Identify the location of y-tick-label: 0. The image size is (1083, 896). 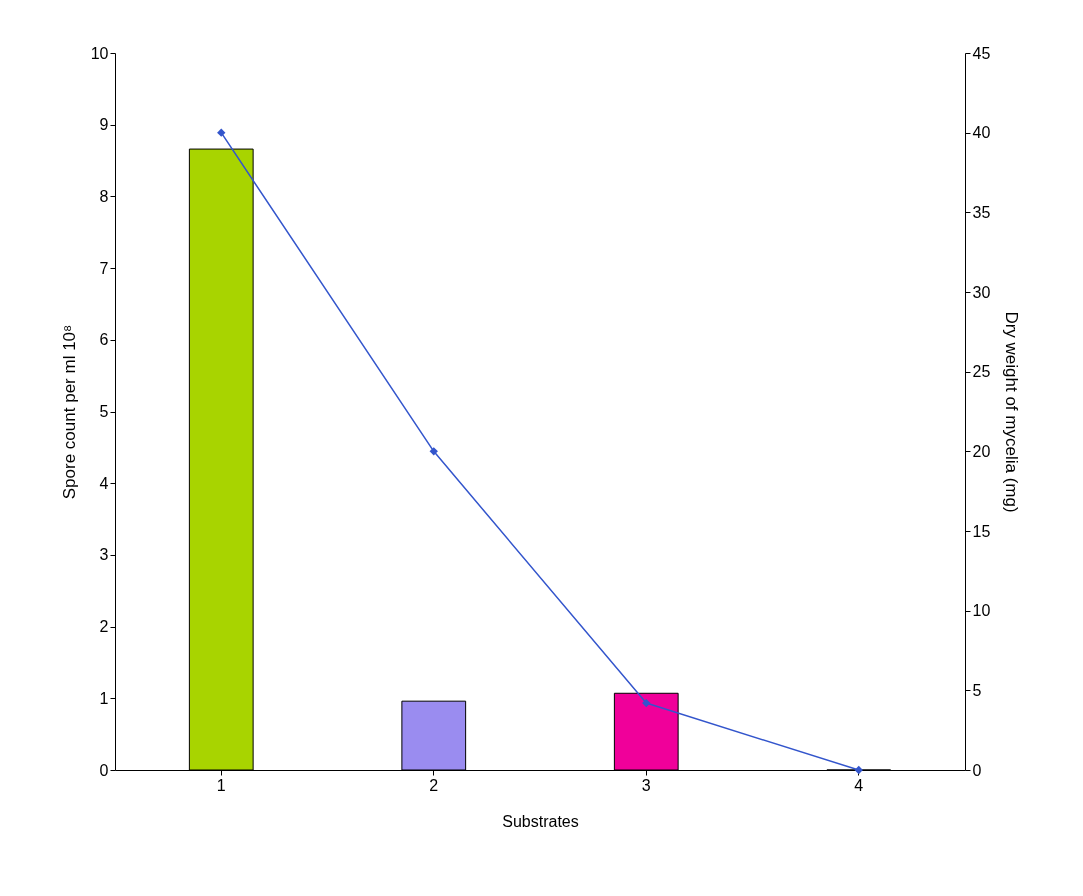
(104, 770).